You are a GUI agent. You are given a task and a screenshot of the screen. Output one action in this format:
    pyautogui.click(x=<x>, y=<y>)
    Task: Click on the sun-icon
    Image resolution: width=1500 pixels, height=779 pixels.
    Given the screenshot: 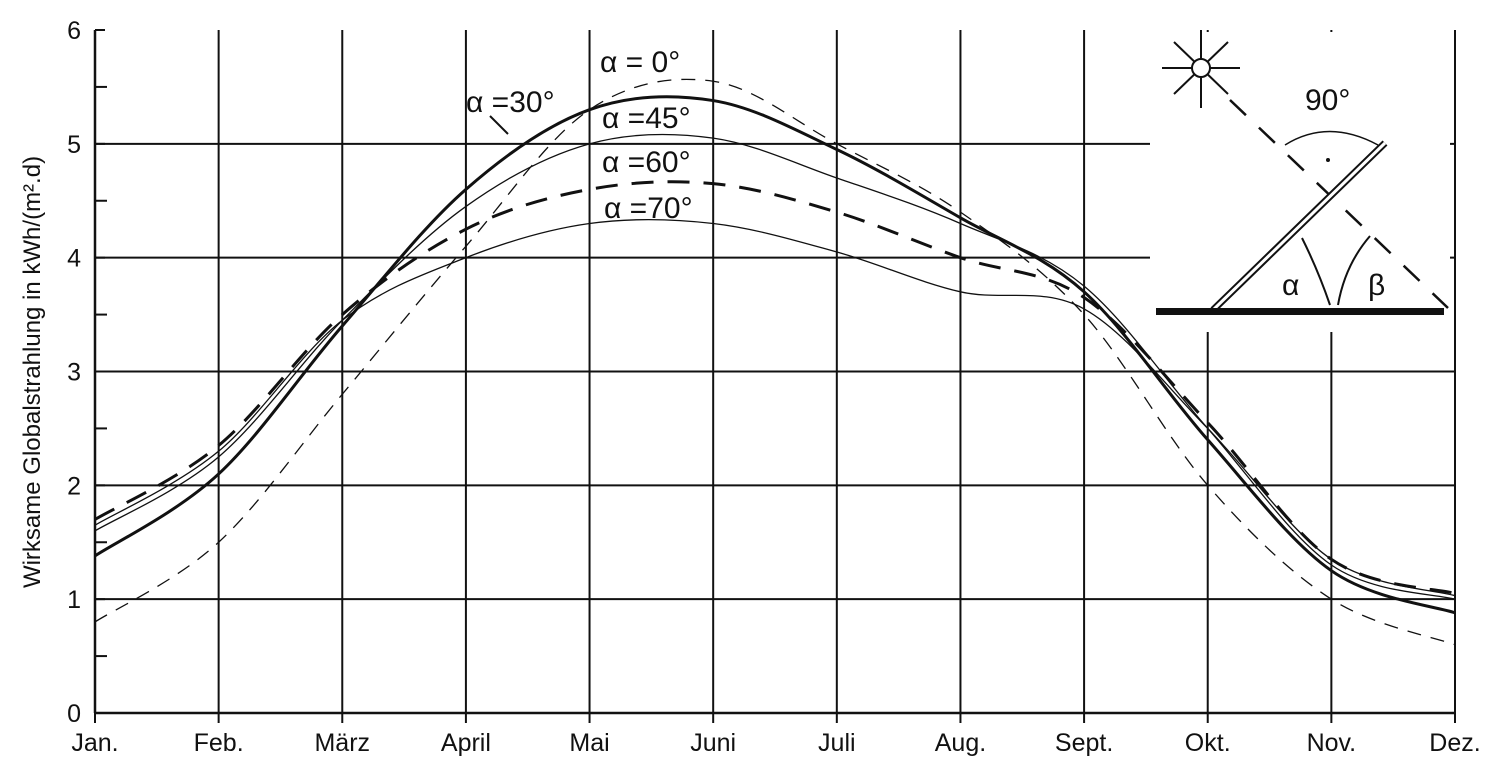 What is the action you would take?
    pyautogui.click(x=1201, y=69)
    